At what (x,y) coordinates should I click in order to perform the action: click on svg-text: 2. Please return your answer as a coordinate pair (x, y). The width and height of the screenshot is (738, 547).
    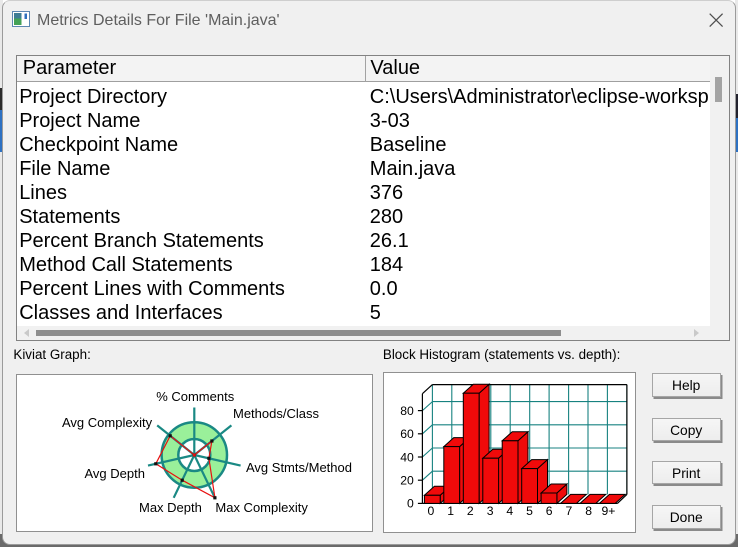
    Looking at the image, I should click on (470, 511).